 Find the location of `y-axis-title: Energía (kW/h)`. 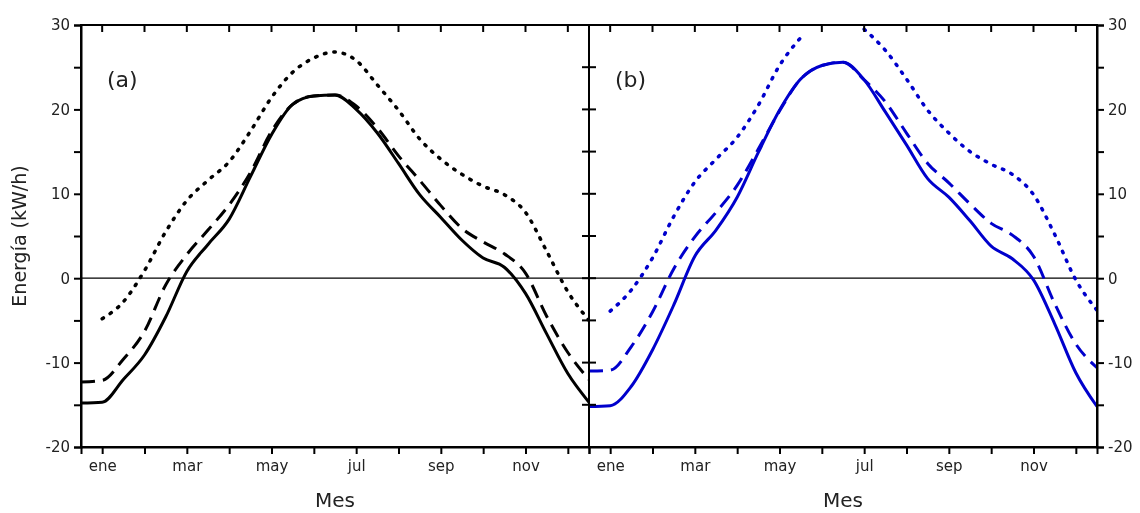

y-axis-title: Energía (kW/h) is located at coordinates (19, 236).